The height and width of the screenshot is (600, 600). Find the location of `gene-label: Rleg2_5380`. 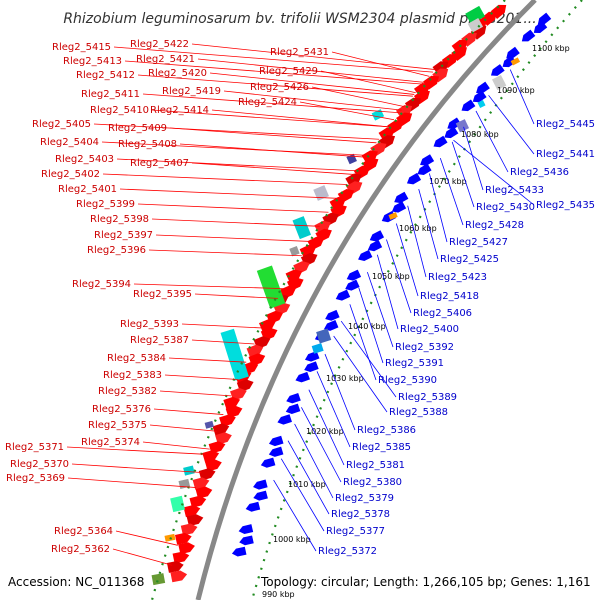

gene-label: Rleg2_5380 is located at coordinates (372, 482).